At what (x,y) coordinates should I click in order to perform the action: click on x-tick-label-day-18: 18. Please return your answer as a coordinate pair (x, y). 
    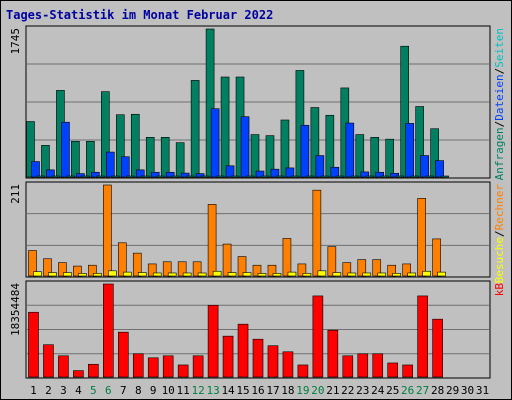
    Looking at the image, I should click on (287, 390).